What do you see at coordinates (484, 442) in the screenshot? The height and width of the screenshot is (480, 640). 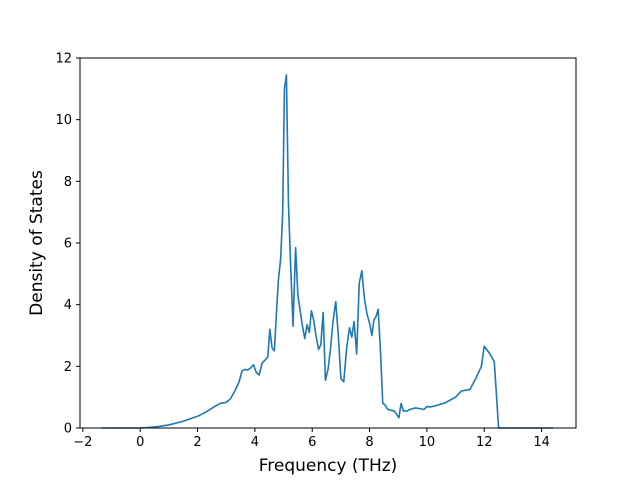 I see `x-tick-label: 12` at bounding box center [484, 442].